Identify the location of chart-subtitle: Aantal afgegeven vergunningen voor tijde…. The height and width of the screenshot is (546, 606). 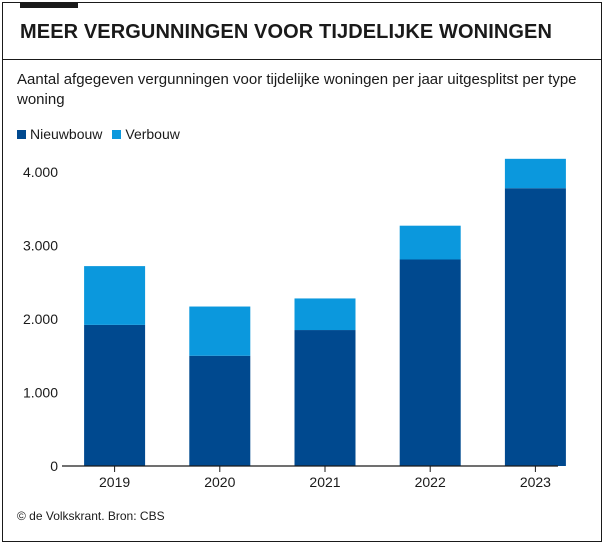
(297, 89).